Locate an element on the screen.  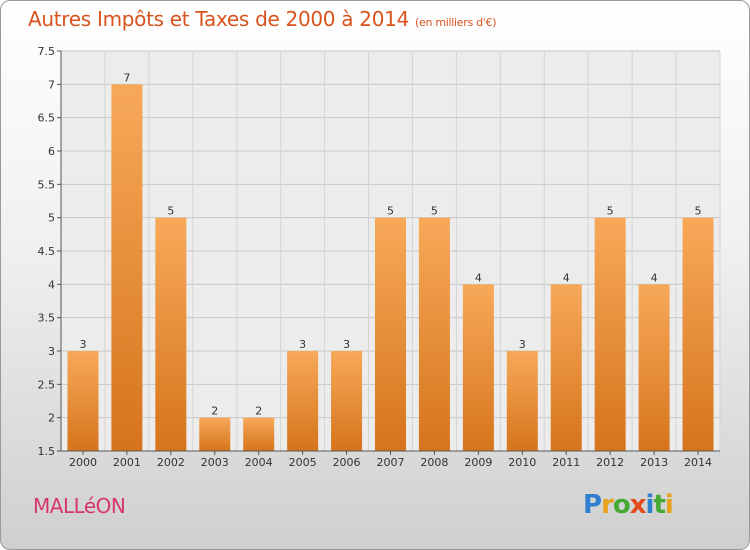
x-tick-label: 2001 is located at coordinates (127, 462).